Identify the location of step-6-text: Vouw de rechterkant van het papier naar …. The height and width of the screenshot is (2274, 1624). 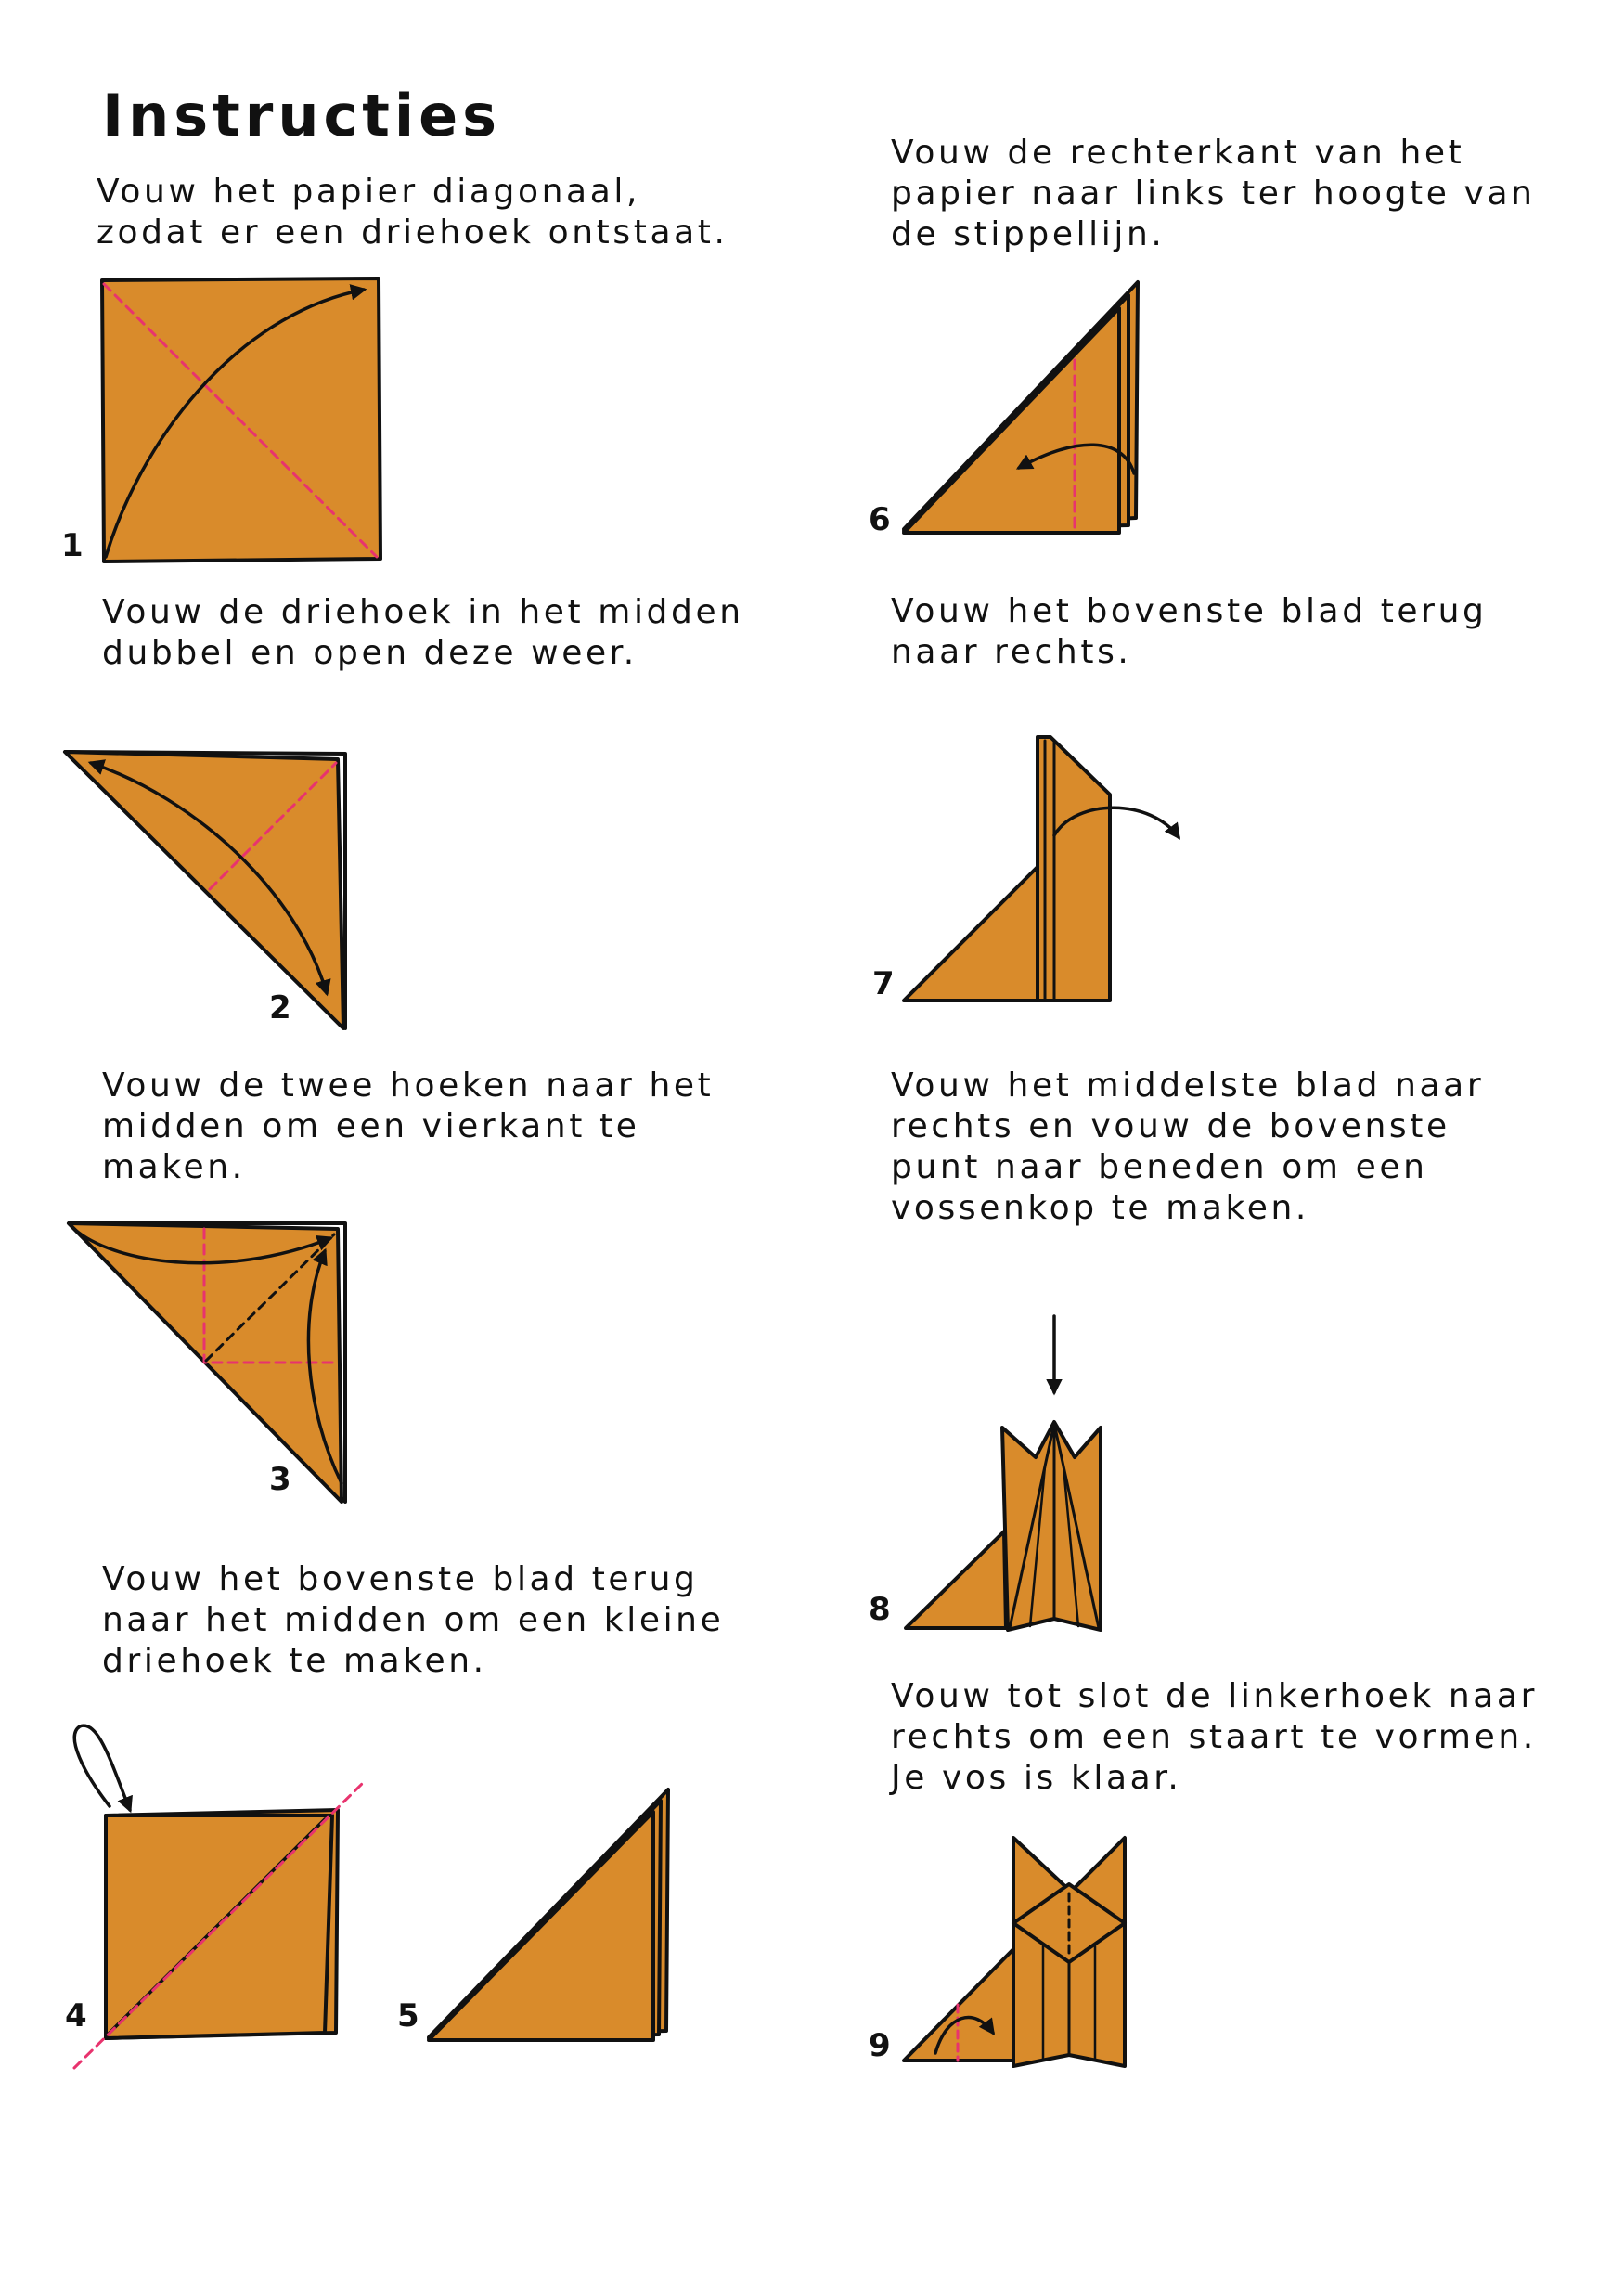
(1214, 193).